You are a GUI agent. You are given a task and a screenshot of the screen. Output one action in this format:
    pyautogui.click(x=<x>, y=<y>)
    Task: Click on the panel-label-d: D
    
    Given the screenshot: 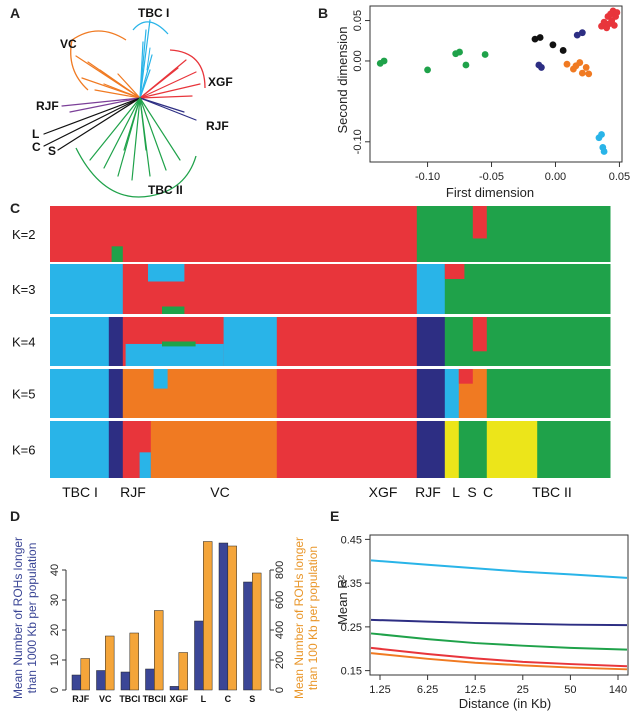 What is the action you would take?
    pyautogui.click(x=15, y=516)
    